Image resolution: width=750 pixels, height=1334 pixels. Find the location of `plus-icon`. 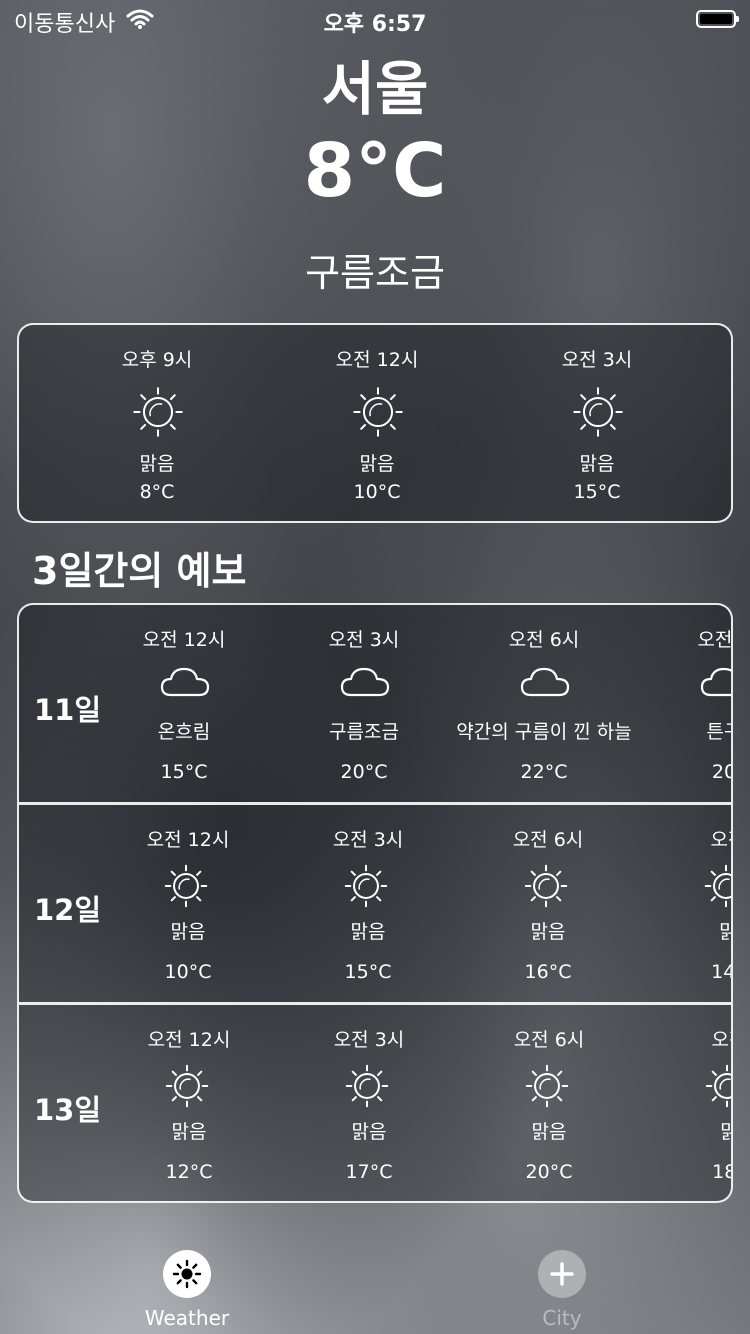

plus-icon is located at coordinates (562, 1274).